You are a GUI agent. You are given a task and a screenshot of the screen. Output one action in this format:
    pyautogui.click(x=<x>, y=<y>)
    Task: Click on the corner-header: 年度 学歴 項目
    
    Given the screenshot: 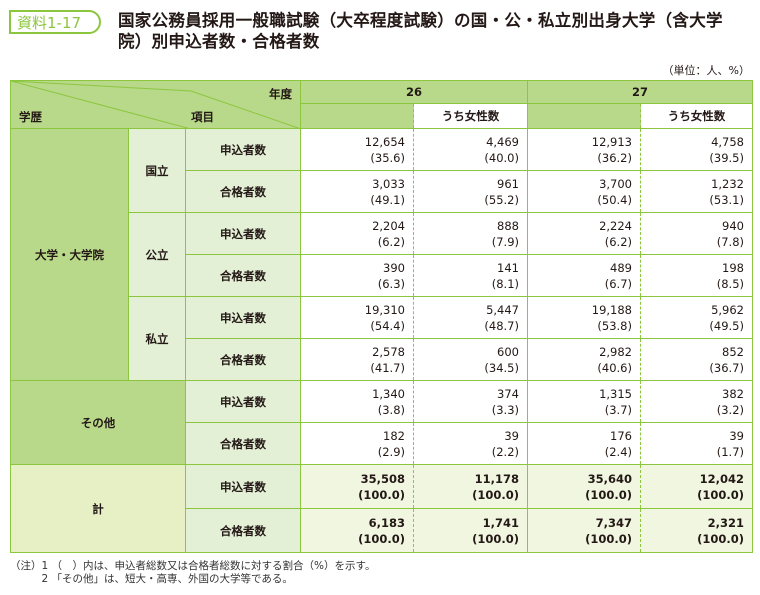 What is the action you would take?
    pyautogui.click(x=155, y=104)
    